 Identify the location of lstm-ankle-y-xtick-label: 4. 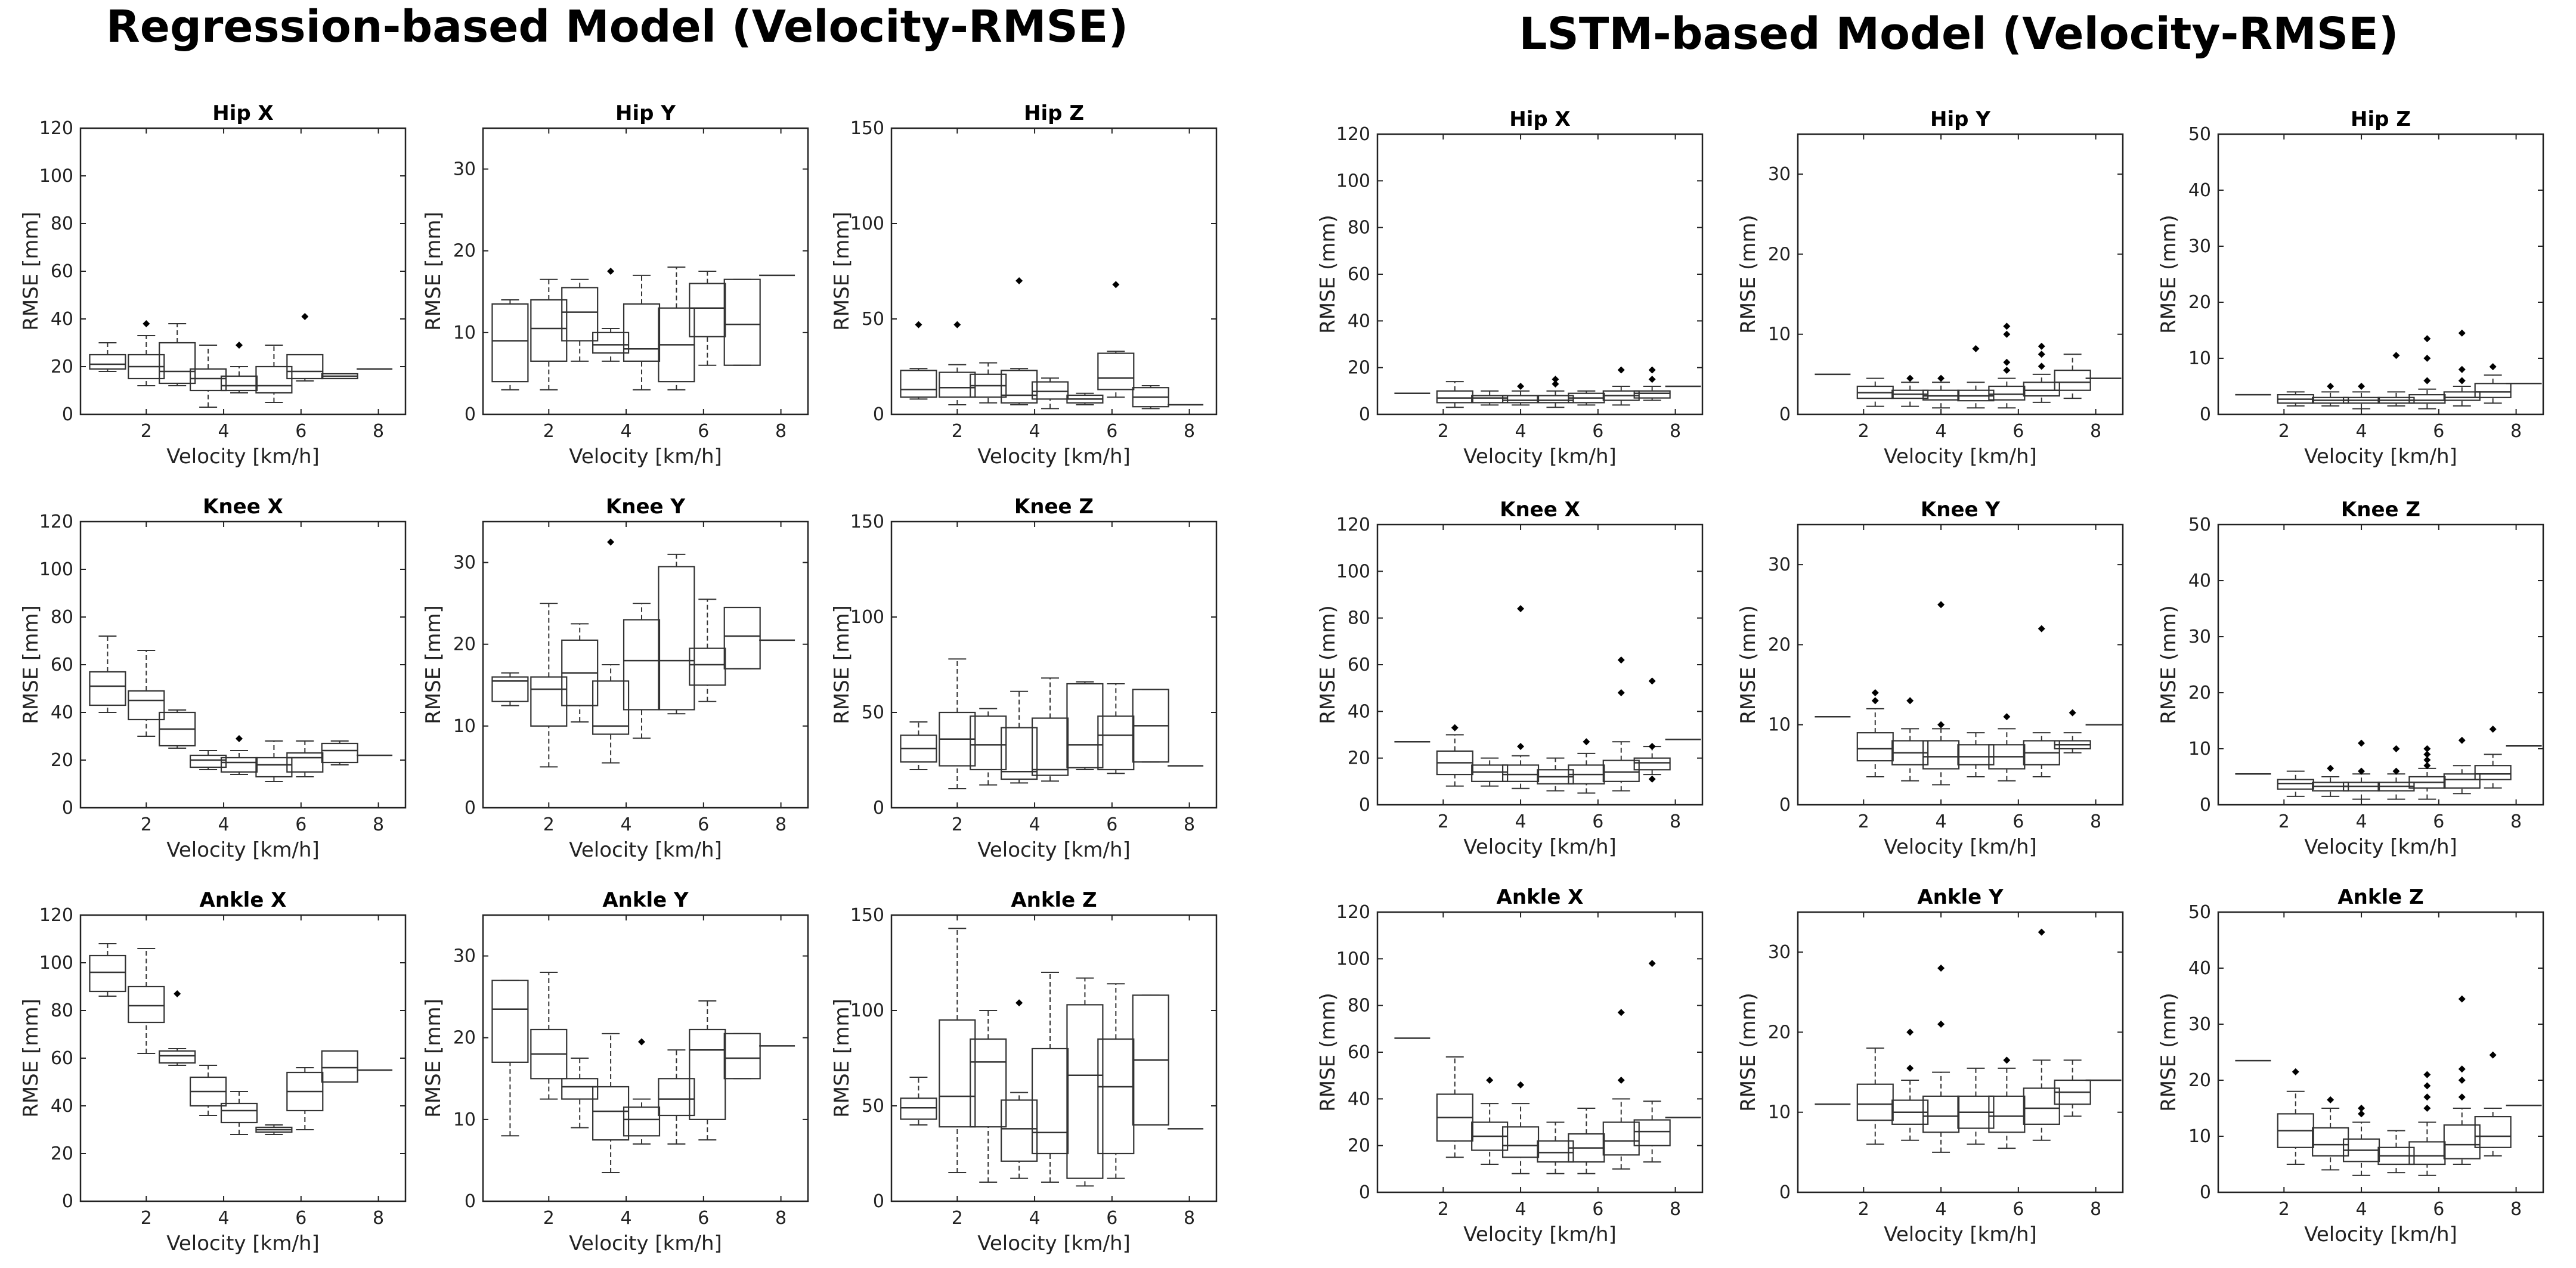
(1942, 1209).